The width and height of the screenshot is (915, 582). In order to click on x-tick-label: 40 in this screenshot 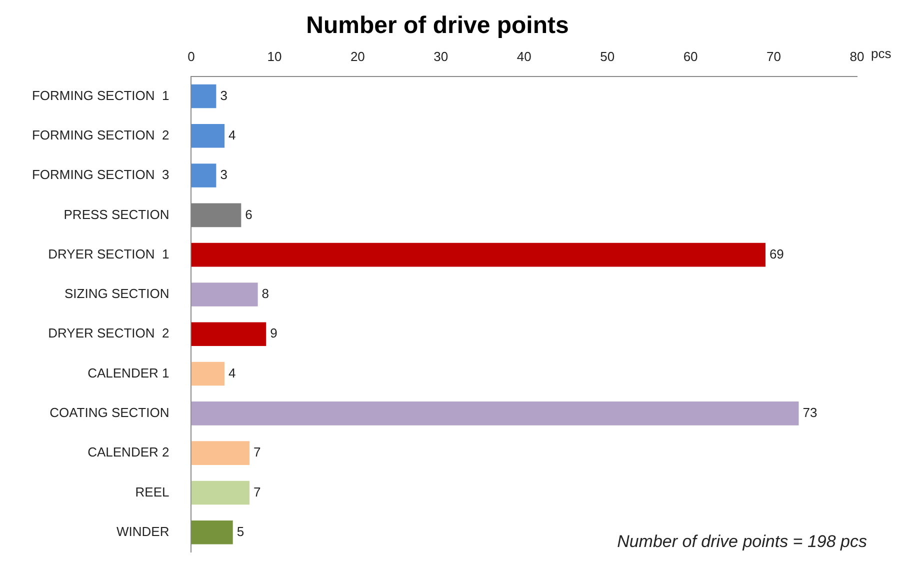, I will do `click(524, 56)`.